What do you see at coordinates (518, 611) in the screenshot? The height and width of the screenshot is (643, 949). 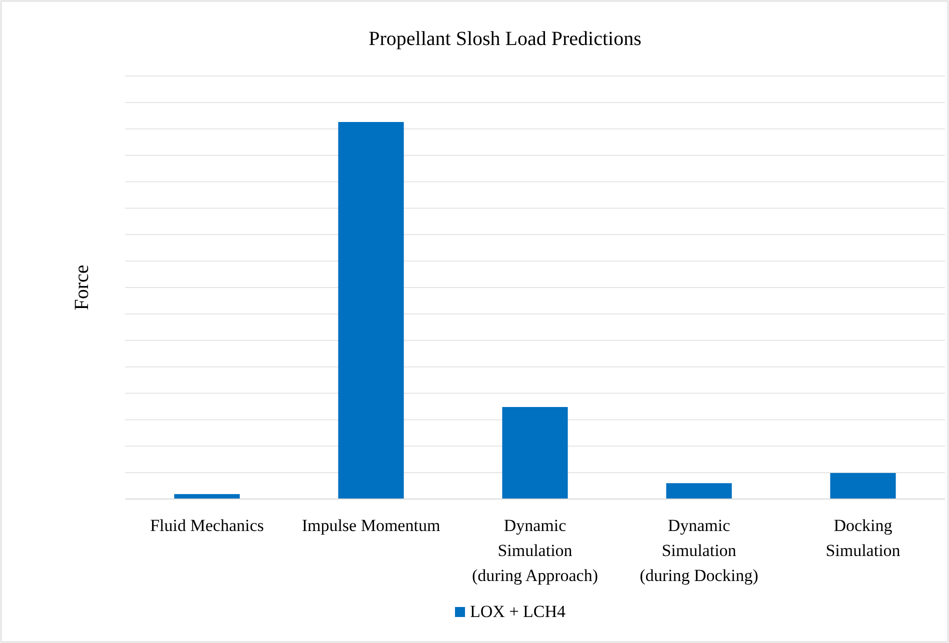 I see `legend-label: LOX + LCH4` at bounding box center [518, 611].